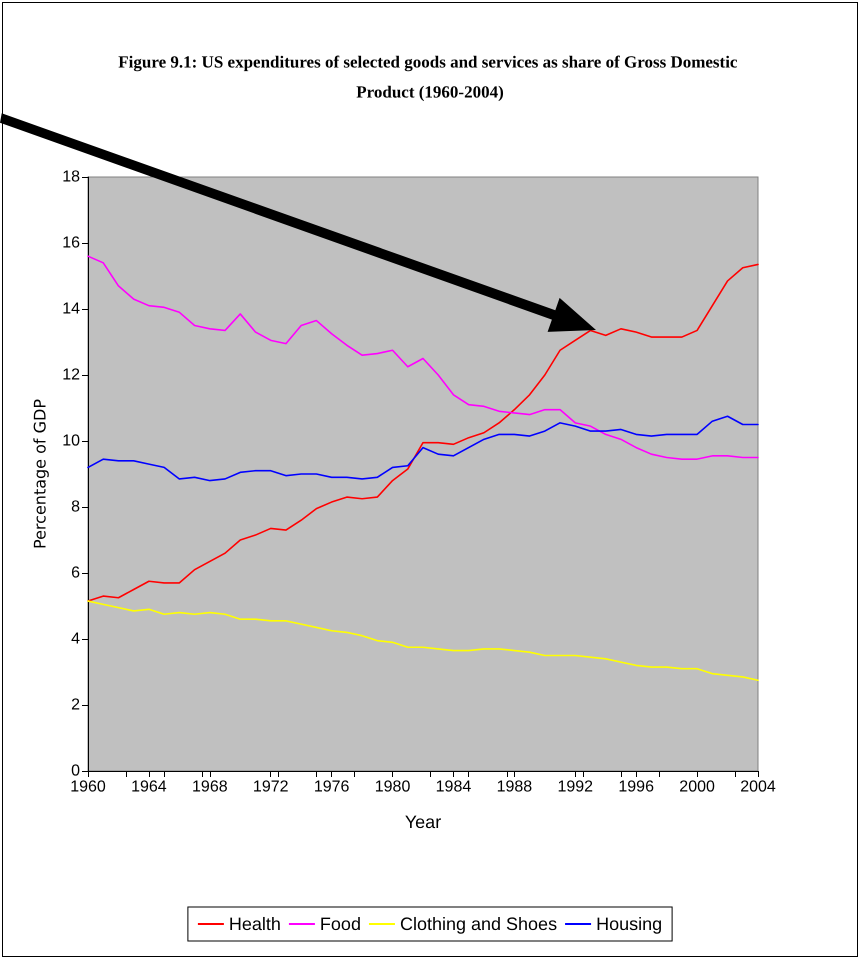 Image resolution: width=860 pixels, height=959 pixels. What do you see at coordinates (479, 924) in the screenshot?
I see `legend-label: Clothing and Shoes` at bounding box center [479, 924].